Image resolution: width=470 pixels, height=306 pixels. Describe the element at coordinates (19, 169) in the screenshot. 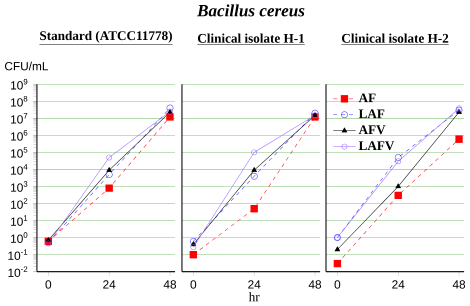

I see `y-tick-label: 10$^{4}$` at that location.